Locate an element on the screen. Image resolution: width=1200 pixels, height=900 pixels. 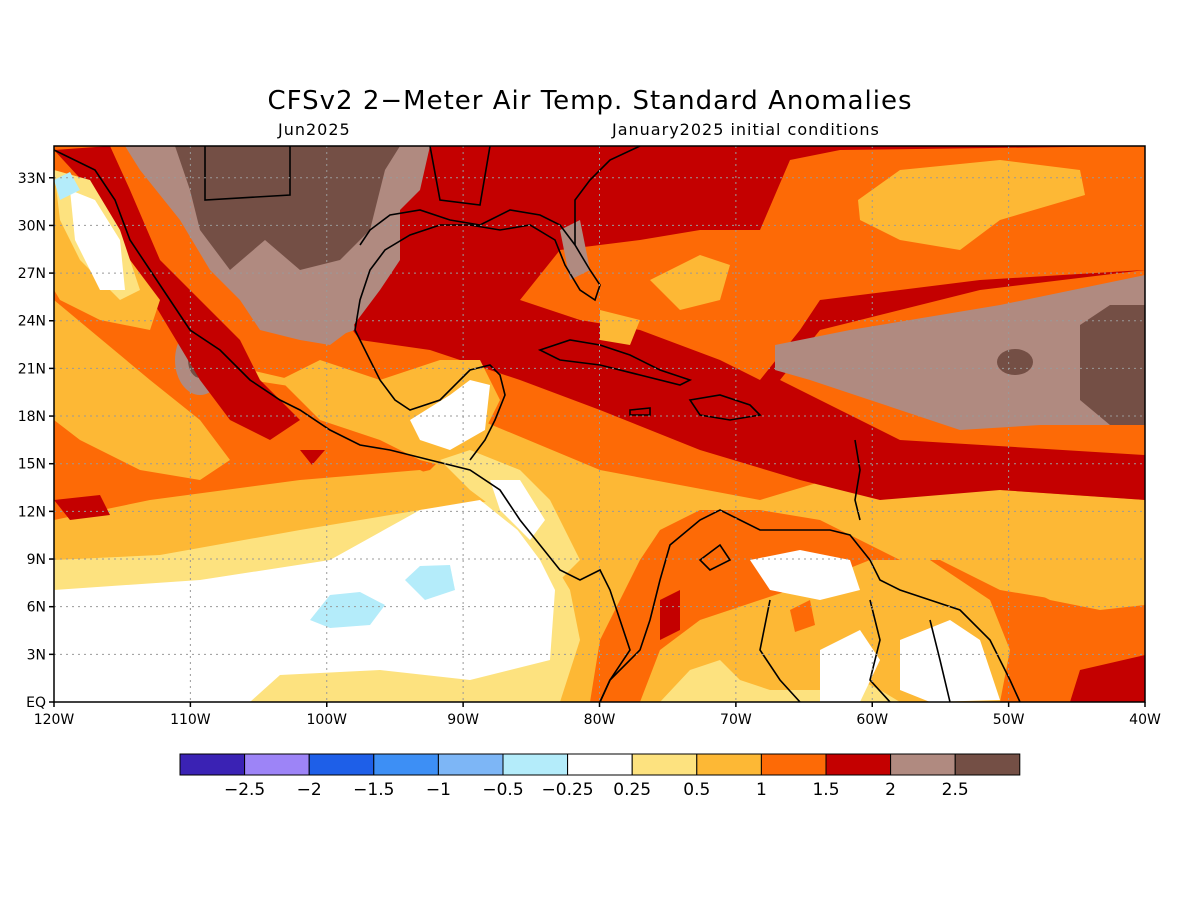
colorbar-label: 0.25 is located at coordinates (632, 790).